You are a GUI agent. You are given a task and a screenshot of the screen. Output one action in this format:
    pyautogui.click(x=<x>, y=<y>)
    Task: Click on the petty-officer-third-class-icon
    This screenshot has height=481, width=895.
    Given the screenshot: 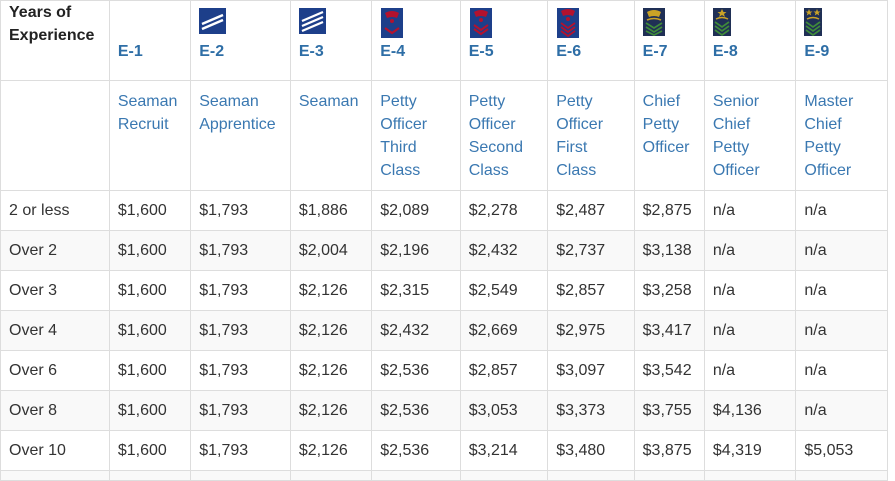 What is the action you would take?
    pyautogui.click(x=392, y=23)
    